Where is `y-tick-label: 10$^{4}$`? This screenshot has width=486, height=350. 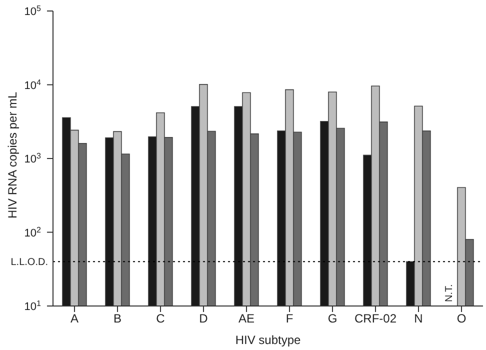
y-tick-label: 10$^{4}$ is located at coordinates (33, 84).